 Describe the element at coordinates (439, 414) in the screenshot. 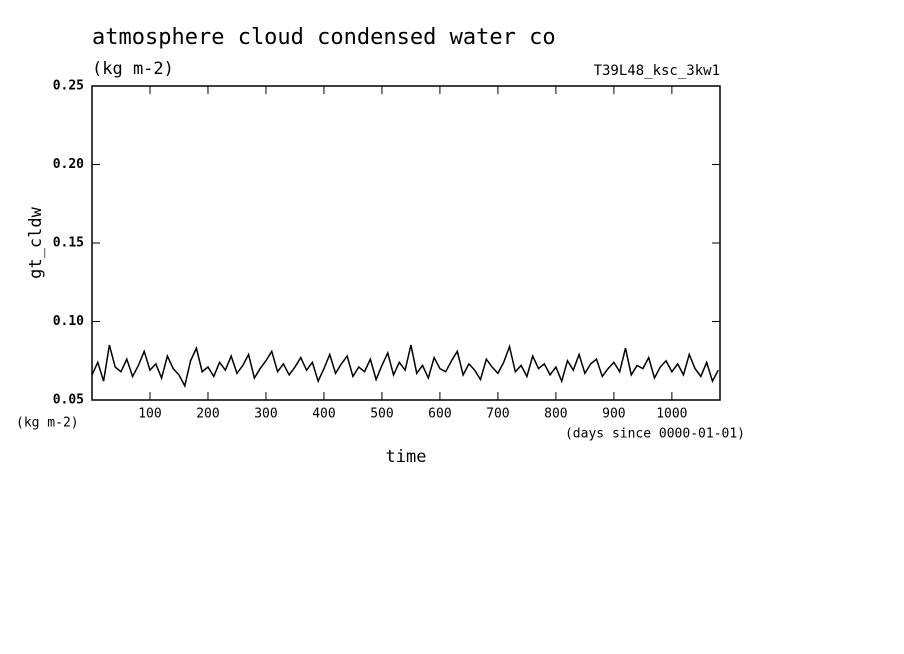

I see `x-tick-label: 600` at that location.